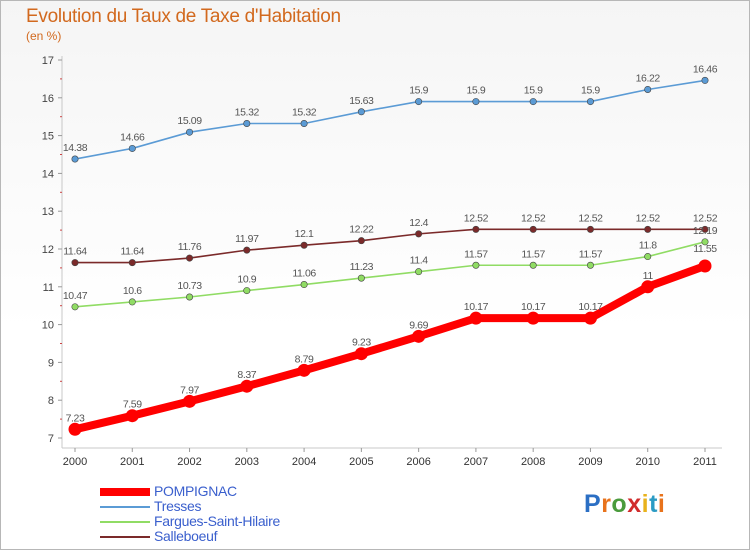 This screenshot has width=750, height=550. What do you see at coordinates (48, 137) in the screenshot?
I see `y-tick-label: 15` at bounding box center [48, 137].